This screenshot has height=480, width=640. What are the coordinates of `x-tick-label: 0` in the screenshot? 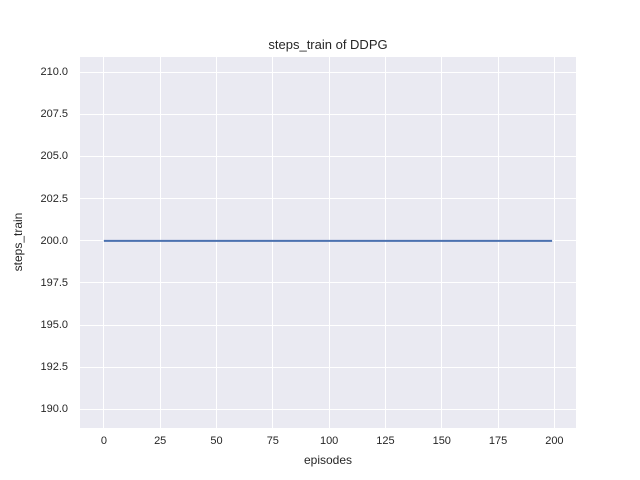 It's located at (103, 441).